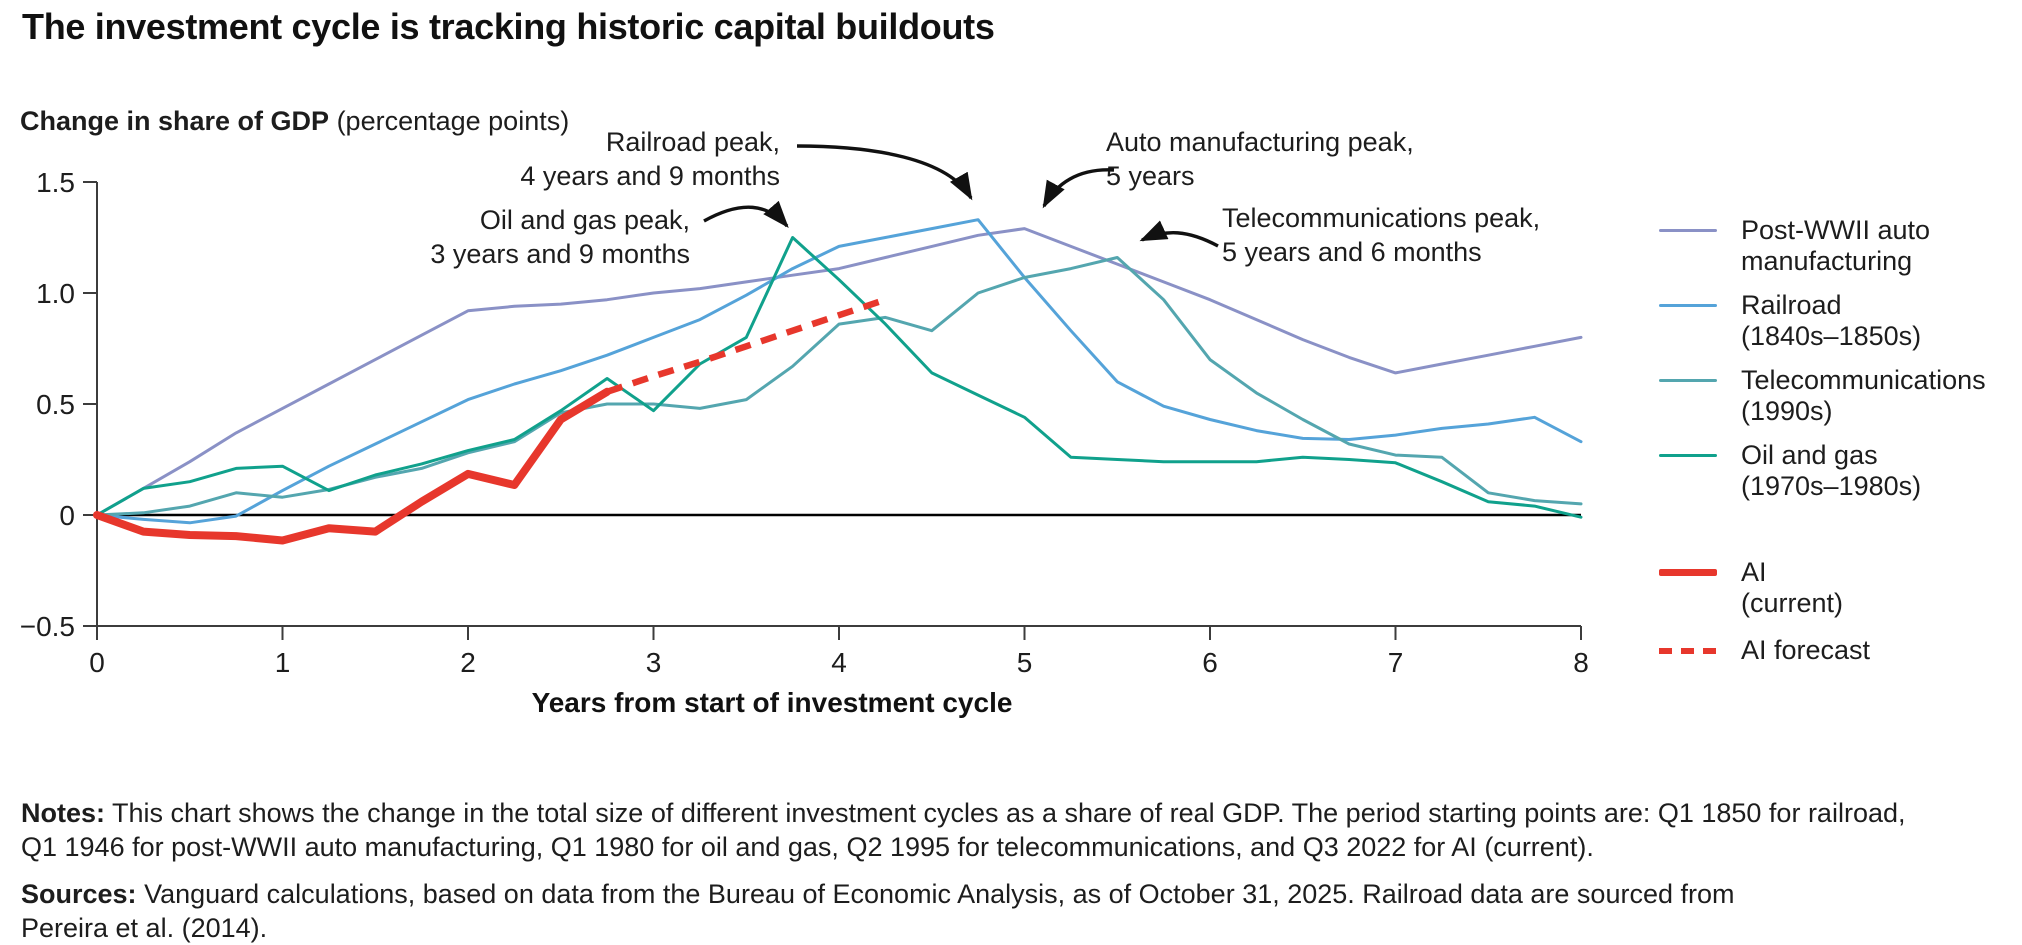  I want to click on legend-item: AI (current), so click(1839, 588).